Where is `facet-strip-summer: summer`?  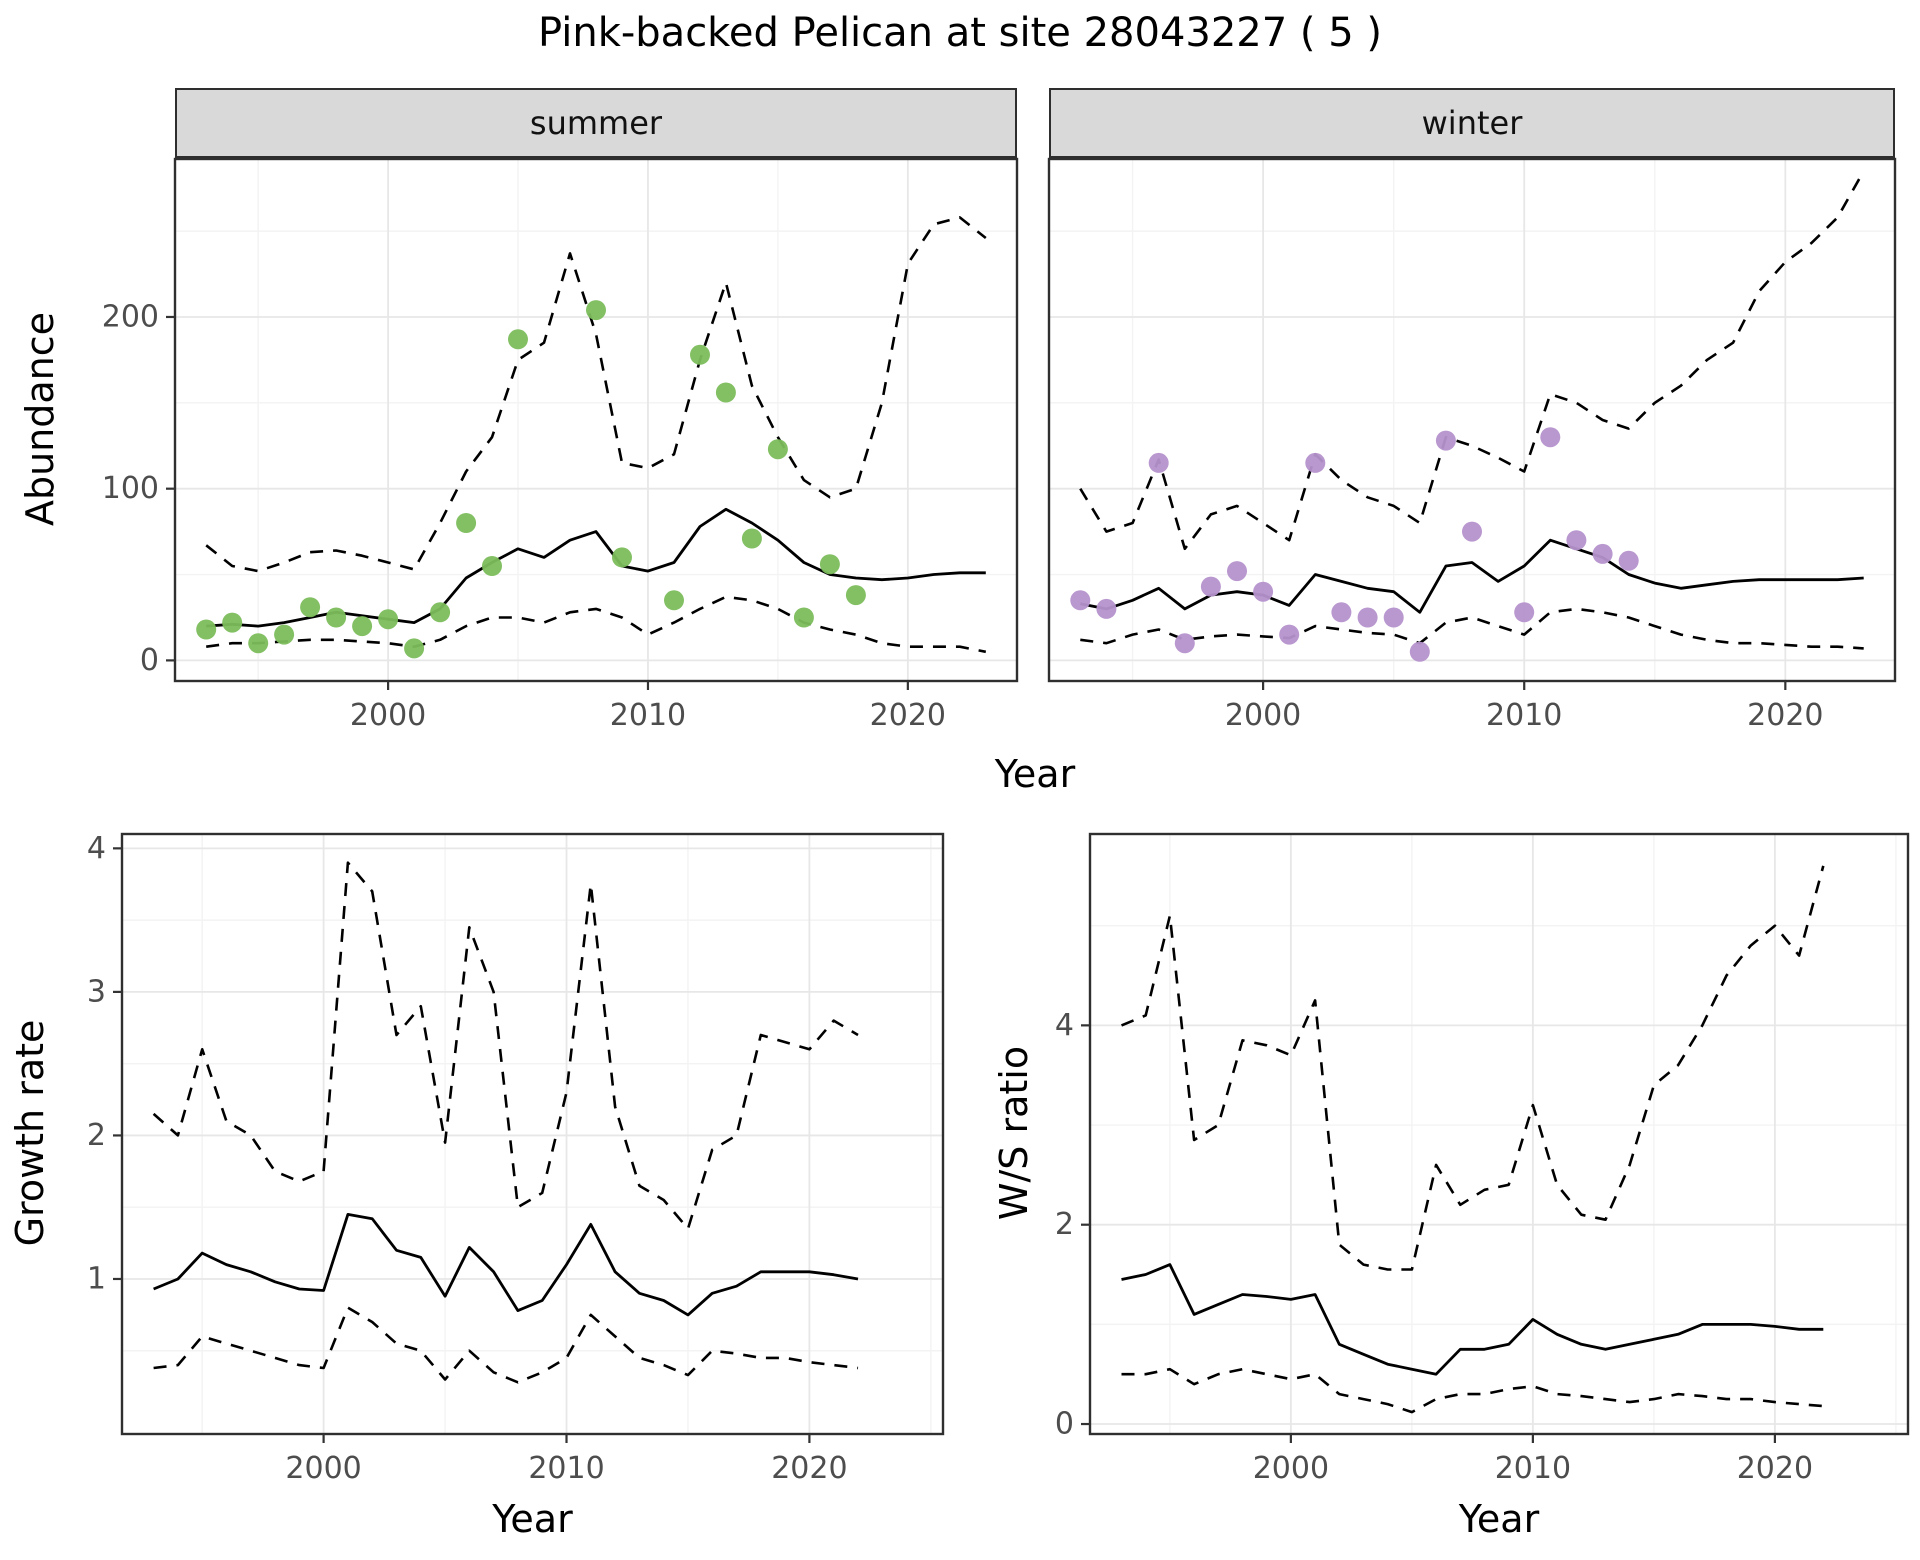 facet-strip-summer: summer is located at coordinates (596, 123).